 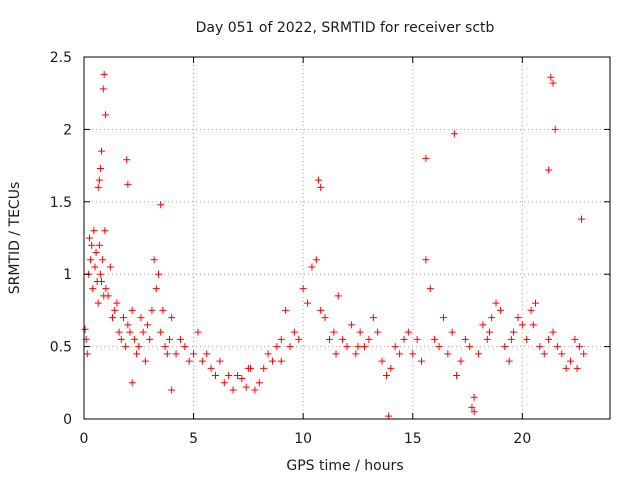 What do you see at coordinates (61, 203) in the screenshot?
I see `y-tick-label: 1.5` at bounding box center [61, 203].